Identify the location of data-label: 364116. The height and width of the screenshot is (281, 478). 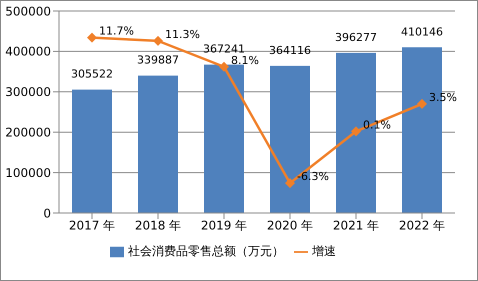
(290, 50).